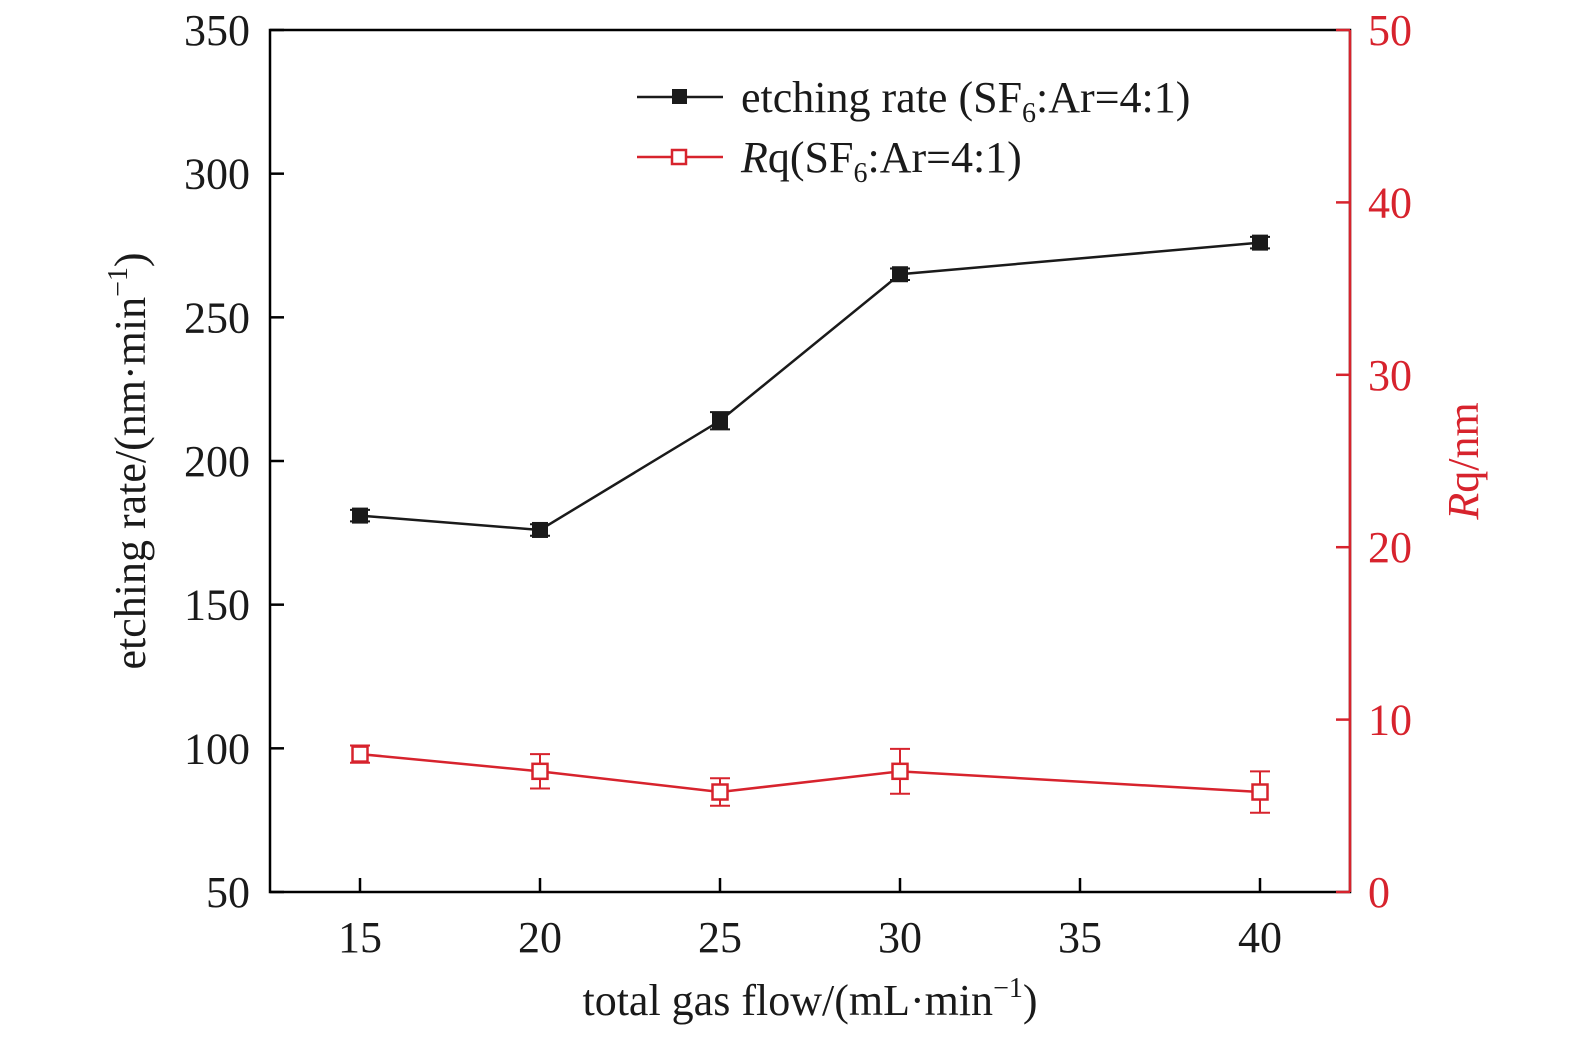 This screenshot has height=1038, width=1575. Describe the element at coordinates (679, 96) in the screenshot. I see `legend-marker-filled-square` at that location.